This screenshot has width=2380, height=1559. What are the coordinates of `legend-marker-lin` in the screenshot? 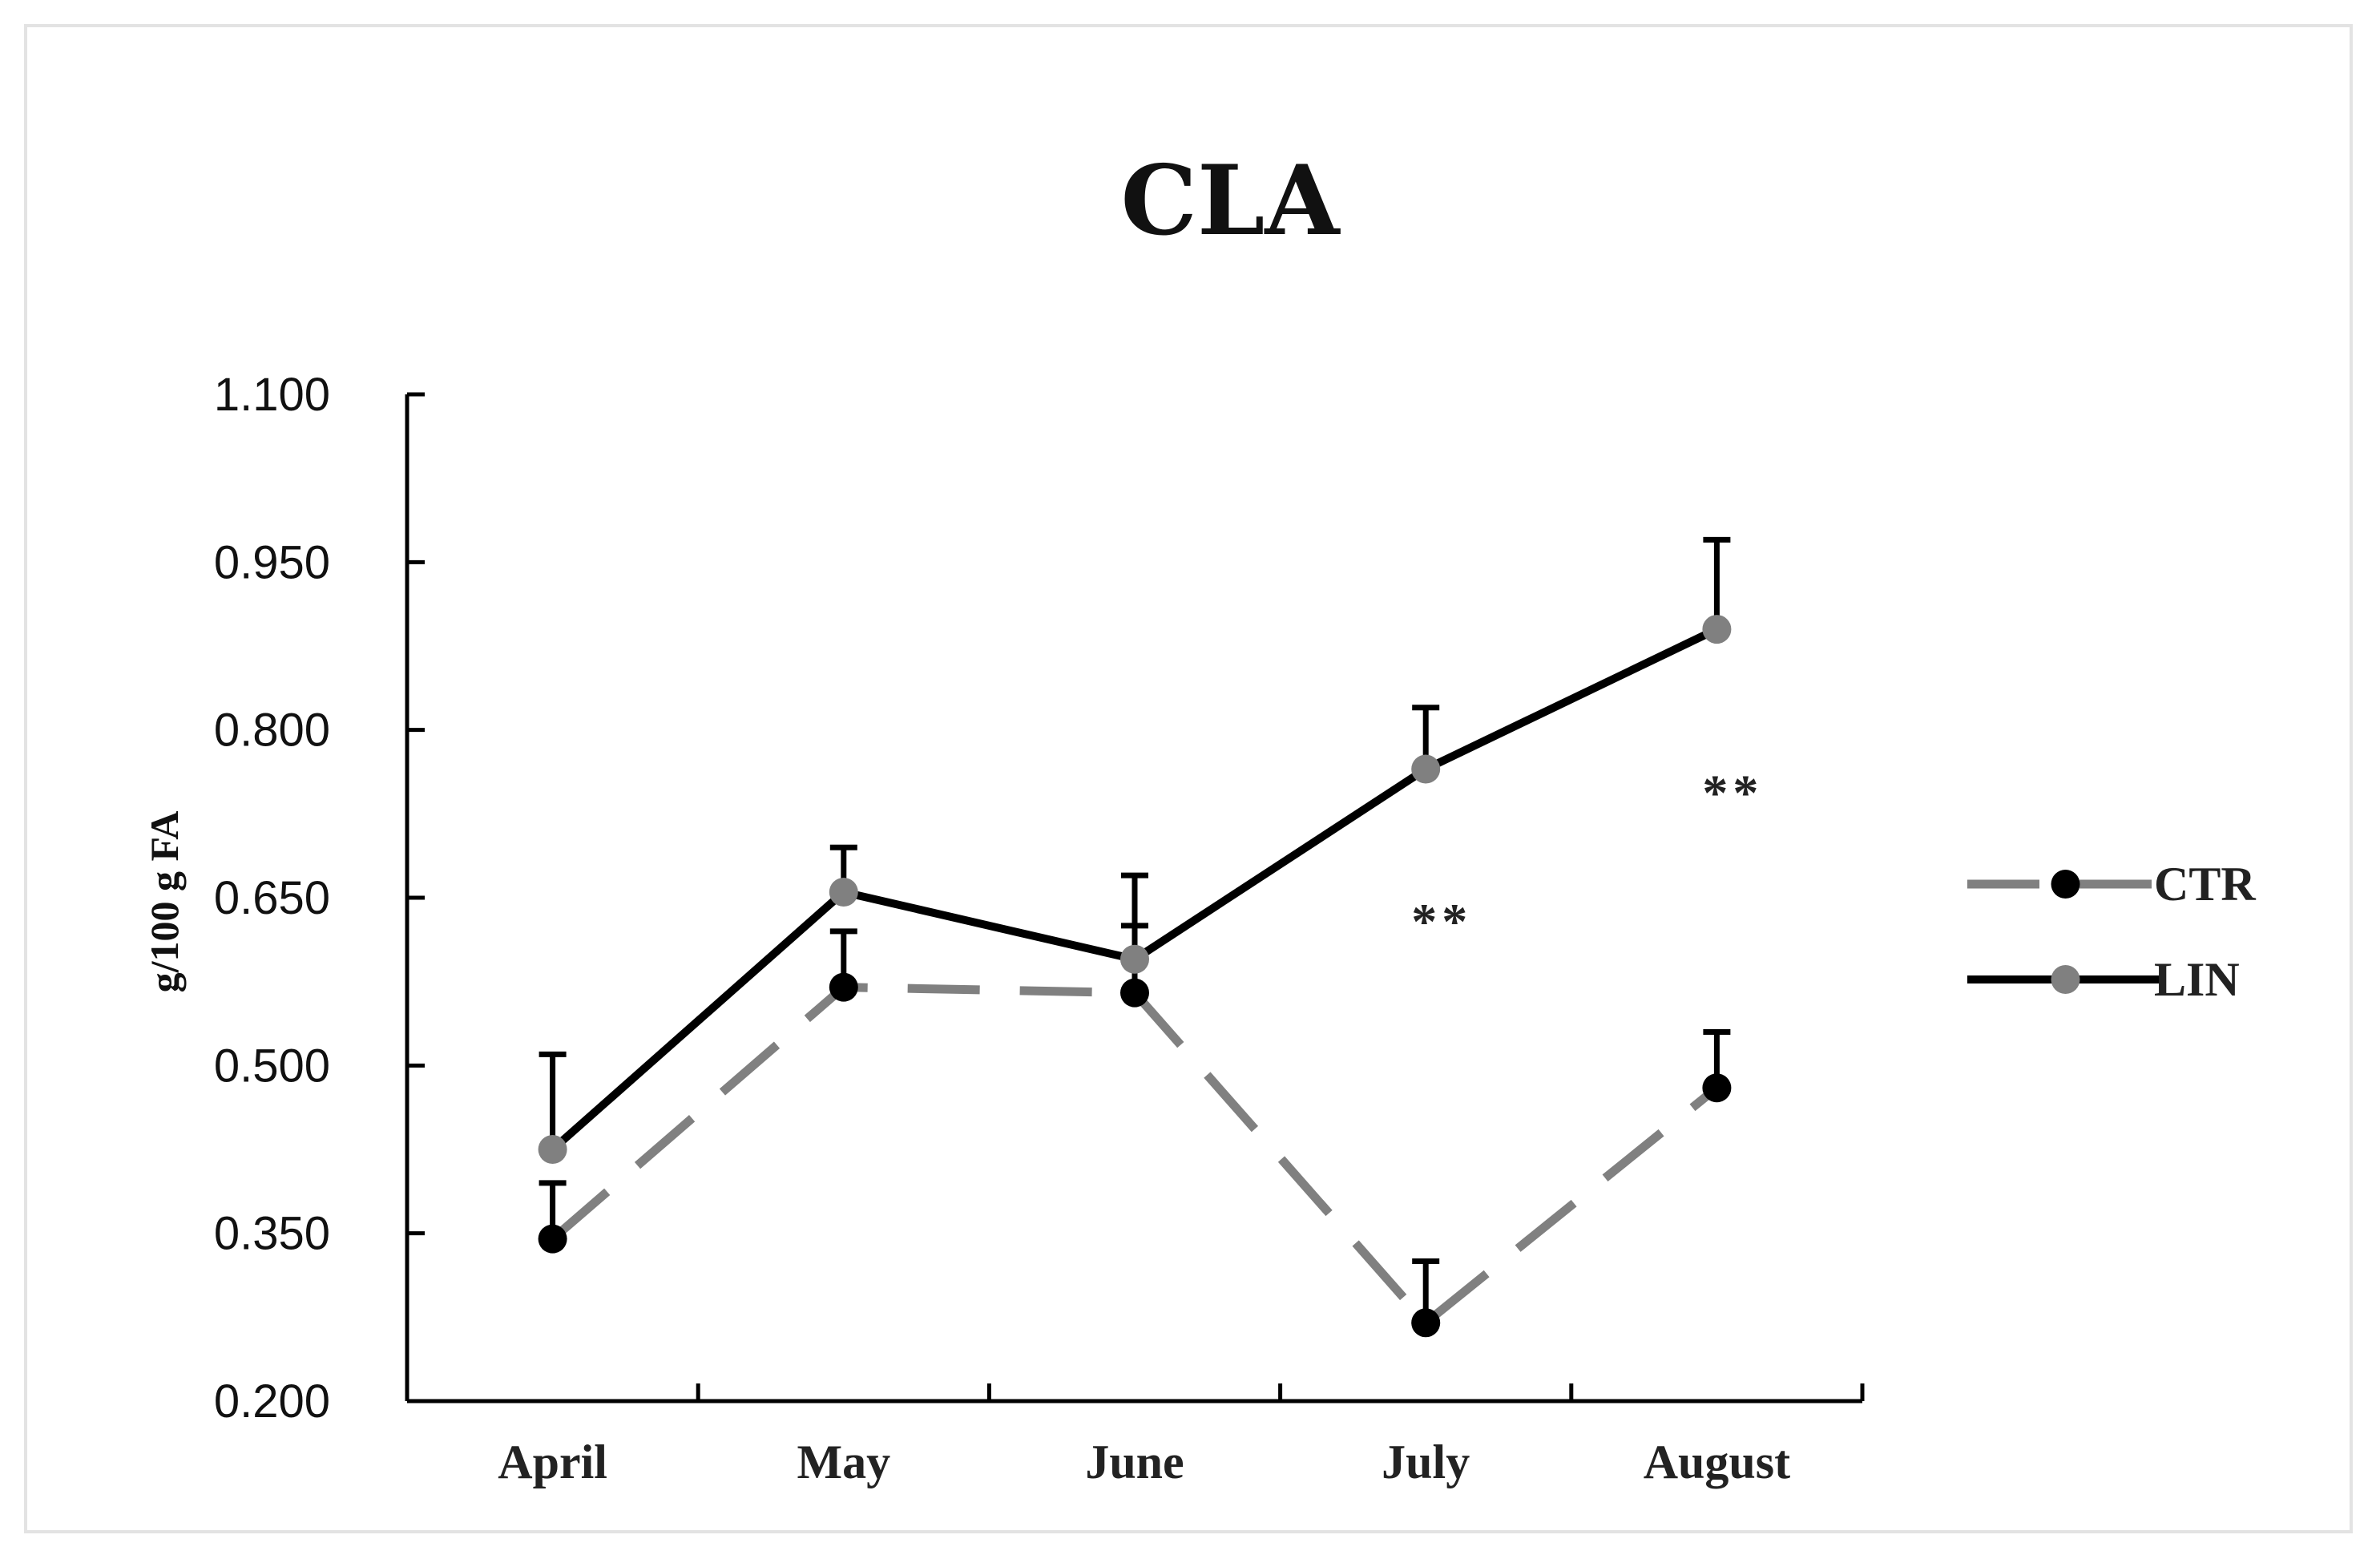 It's located at (2065, 980).